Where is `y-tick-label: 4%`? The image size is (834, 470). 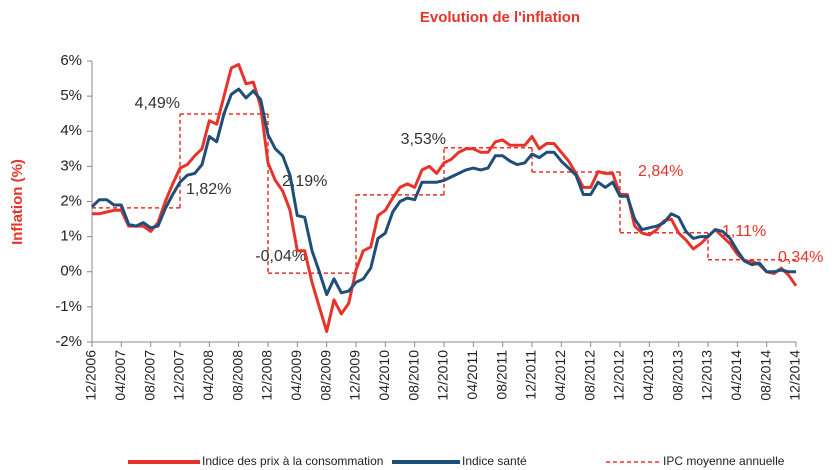
y-tick-label: 4% is located at coordinates (71, 130).